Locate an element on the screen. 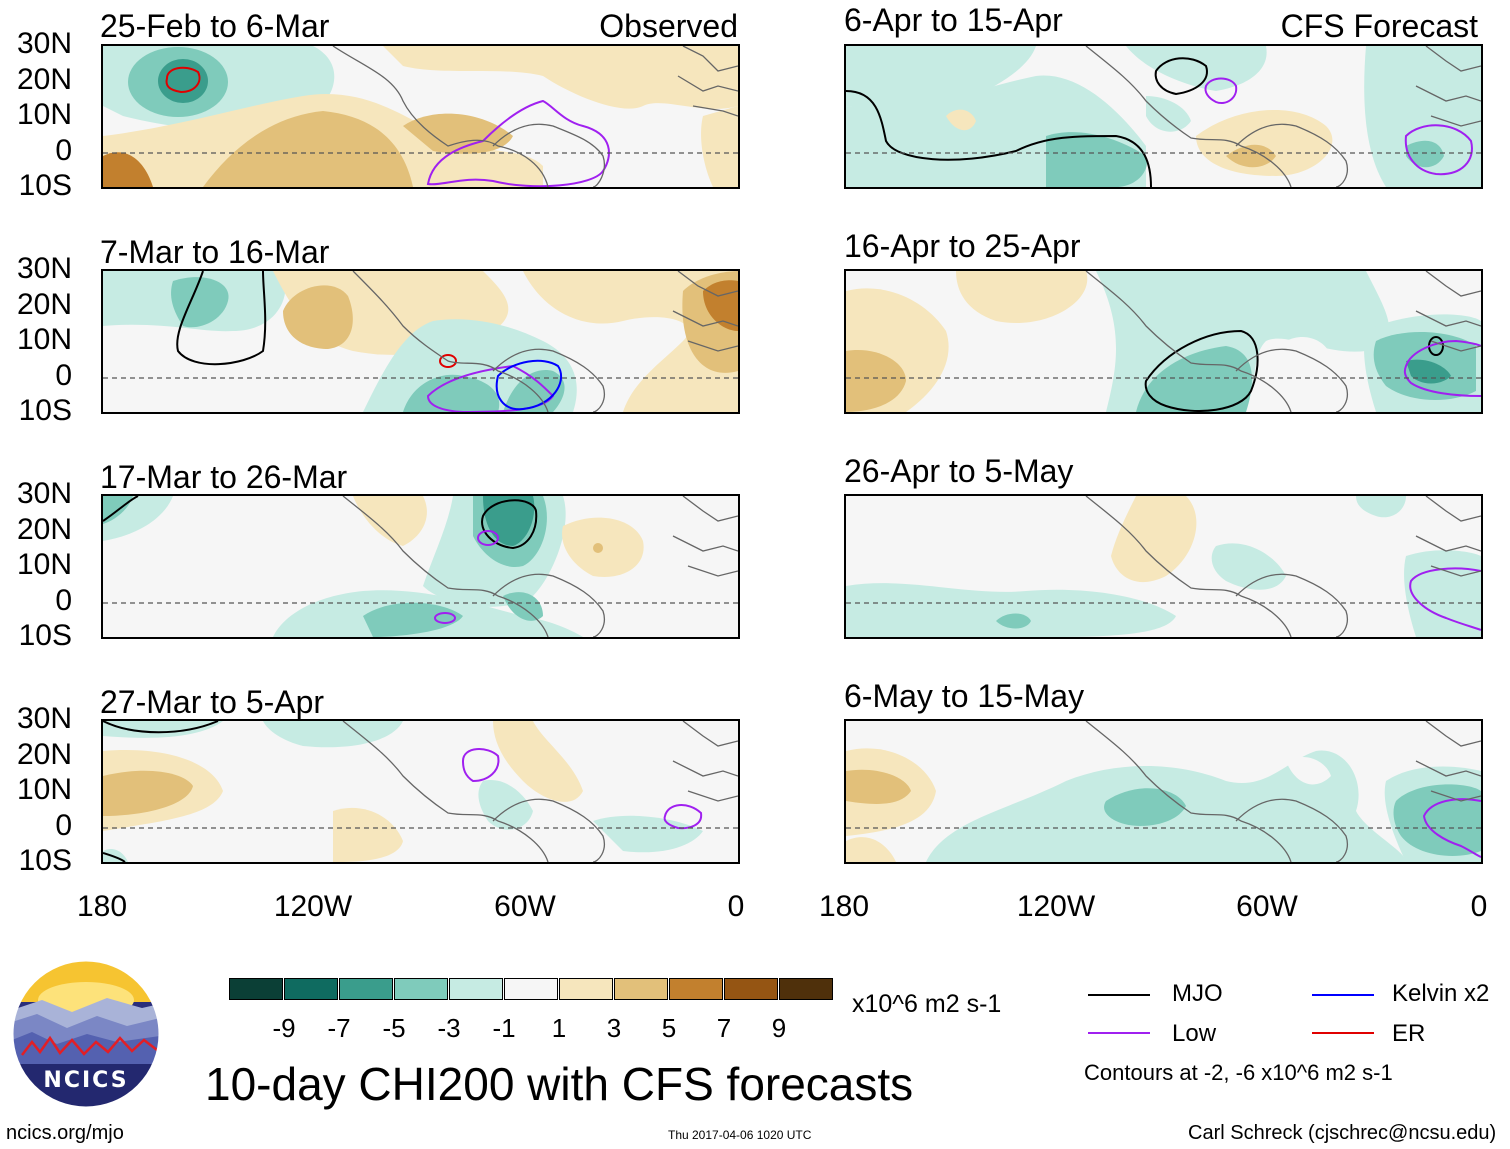 The width and height of the screenshot is (1510, 1149). colorbar-label: 1 is located at coordinates (559, 1028).